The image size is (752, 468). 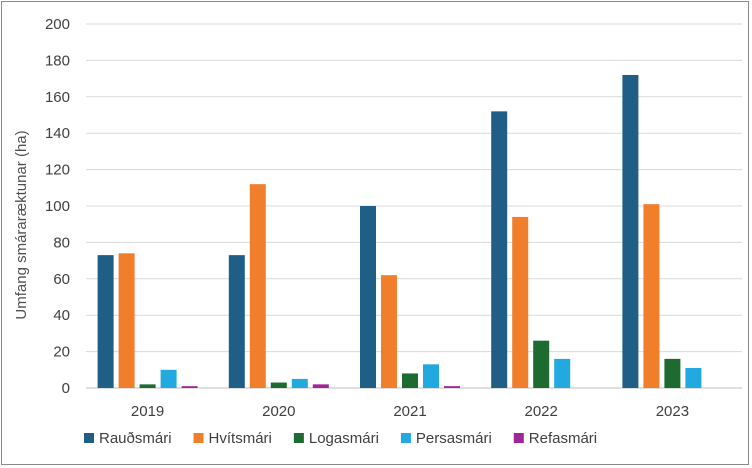 I want to click on legend-label: Hvítsmári, so click(x=240, y=438).